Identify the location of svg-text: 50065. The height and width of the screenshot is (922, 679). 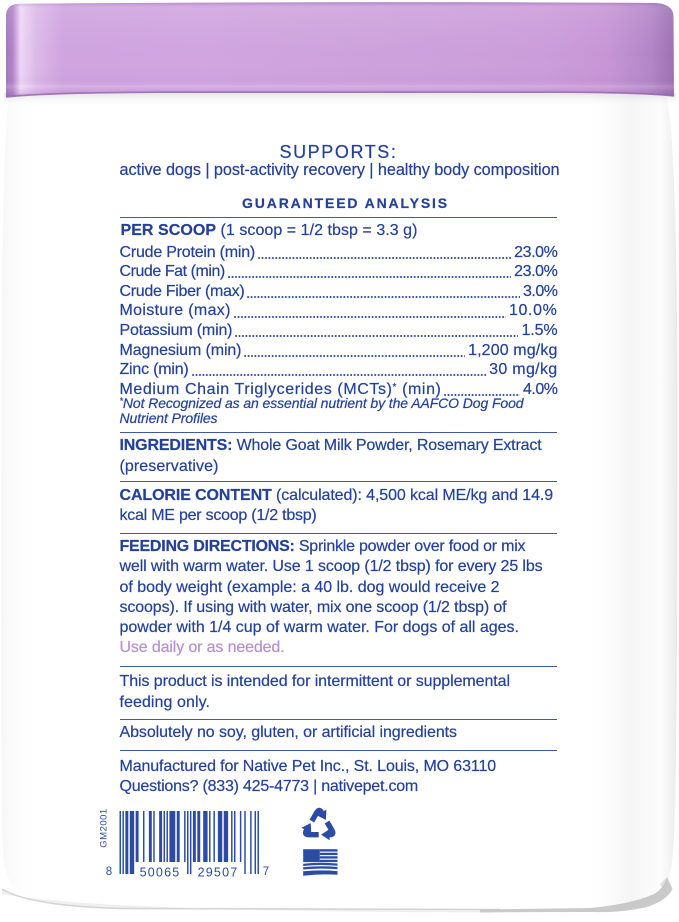
(160, 873).